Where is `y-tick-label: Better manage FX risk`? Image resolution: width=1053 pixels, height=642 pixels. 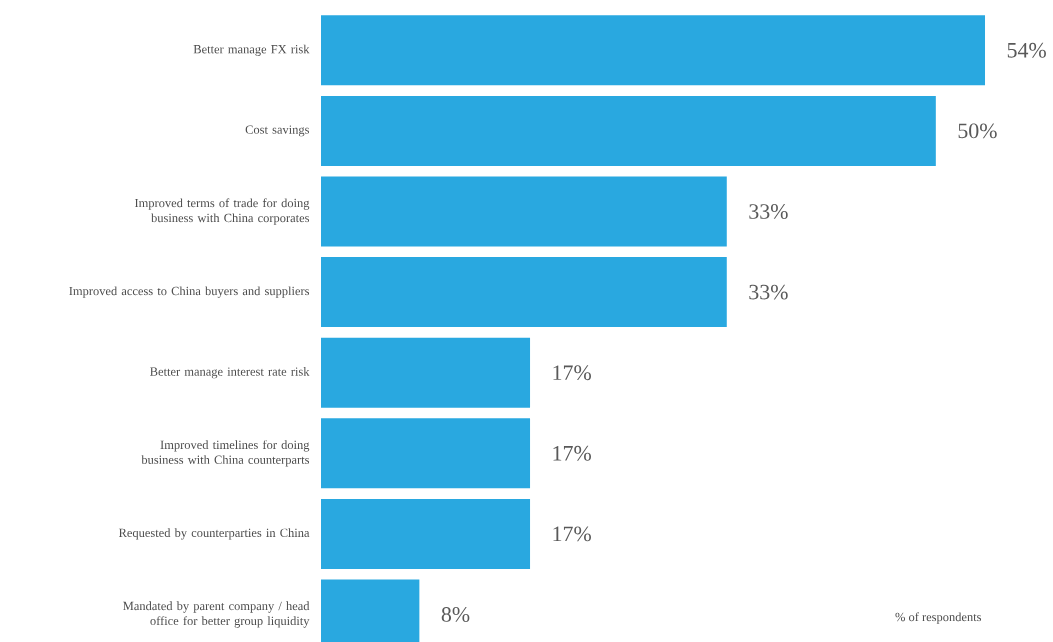
y-tick-label: Better manage FX risk is located at coordinates (251, 50).